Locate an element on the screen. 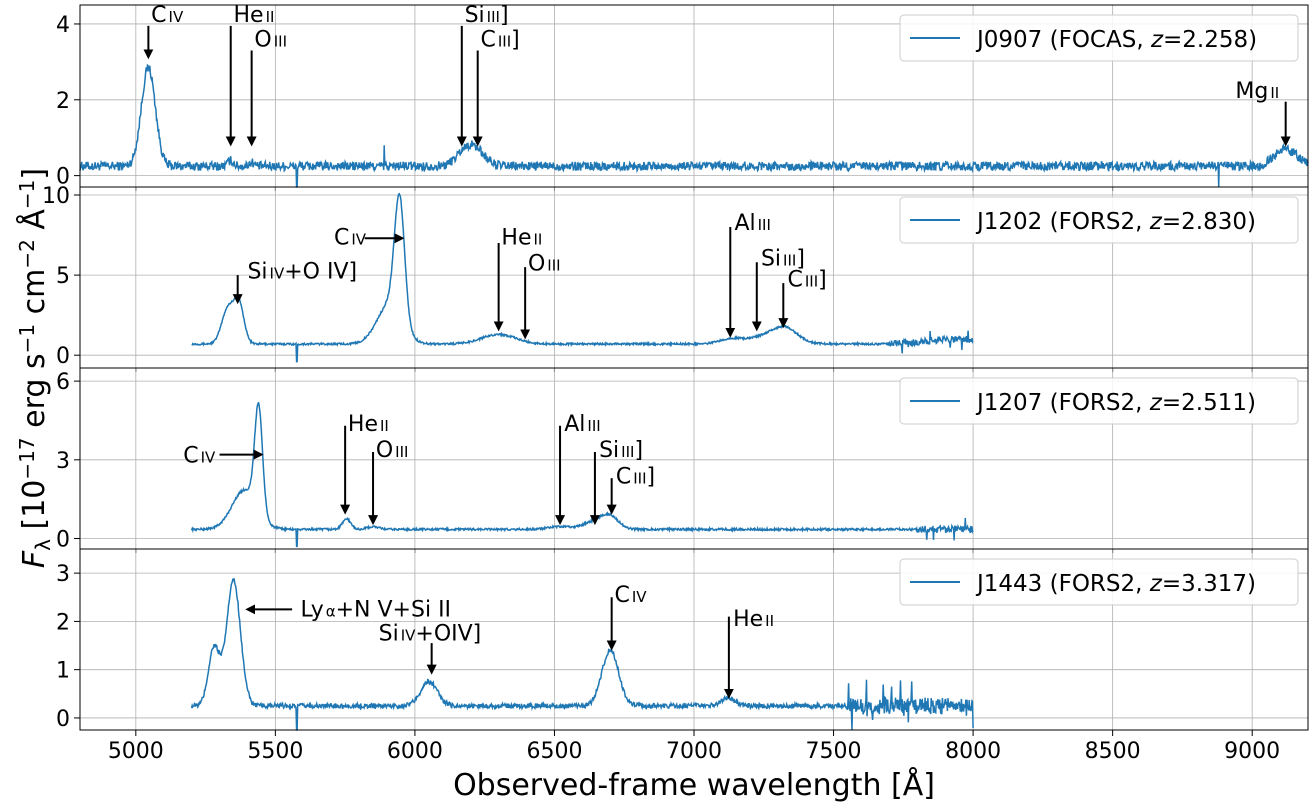 This screenshot has height=804, width=1310. x-tick-label: 6000 is located at coordinates (415, 751).